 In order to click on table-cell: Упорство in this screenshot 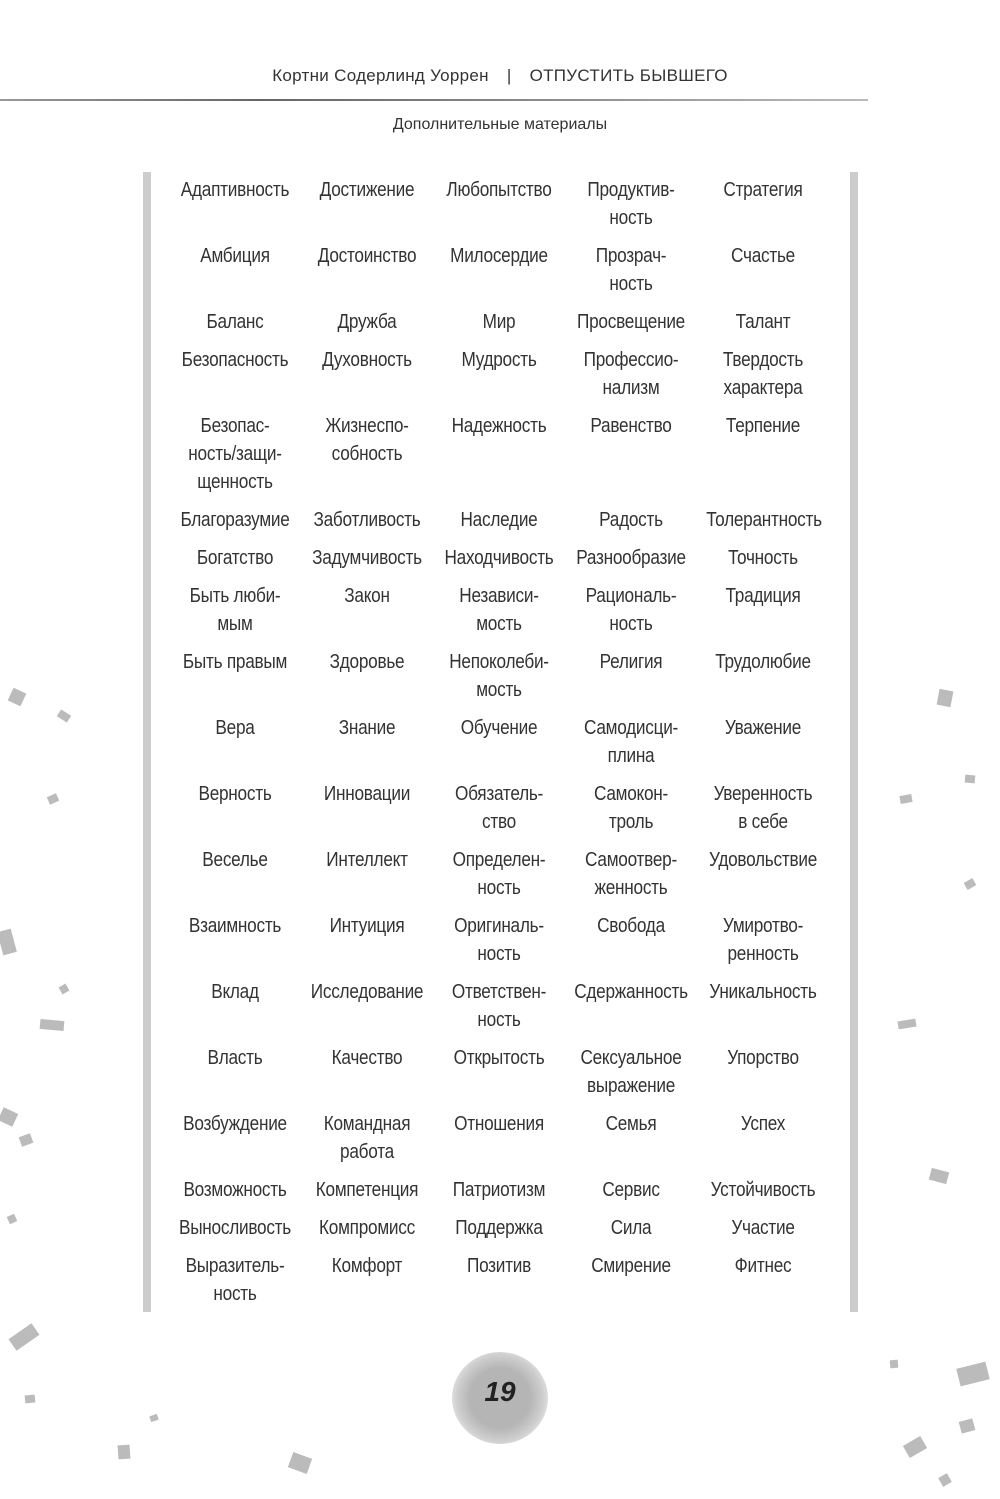, I will do `click(763, 1058)`.